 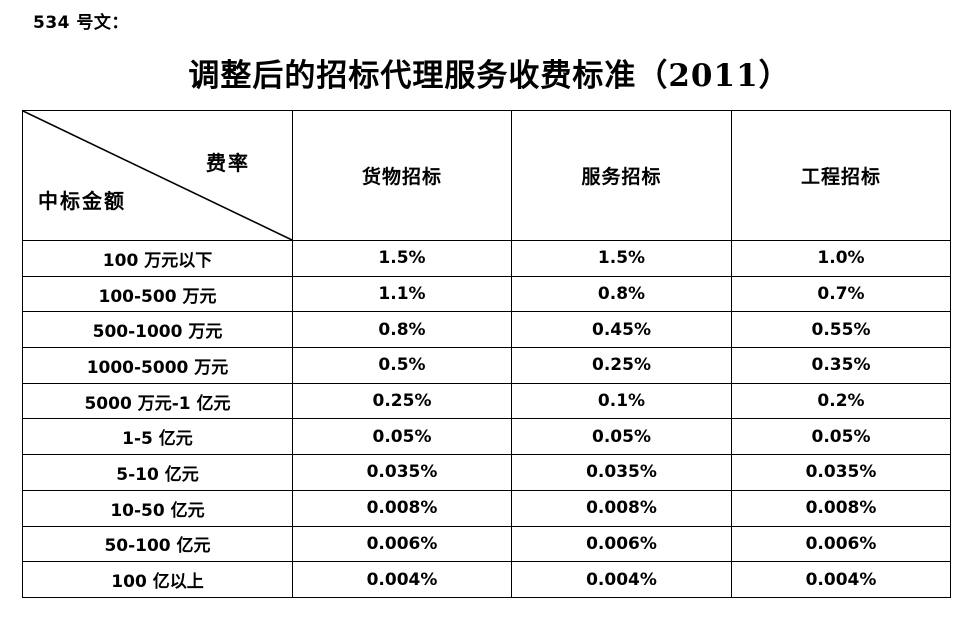 What do you see at coordinates (157, 258) in the screenshot?
I see `amount-cell: 100 万元以下` at bounding box center [157, 258].